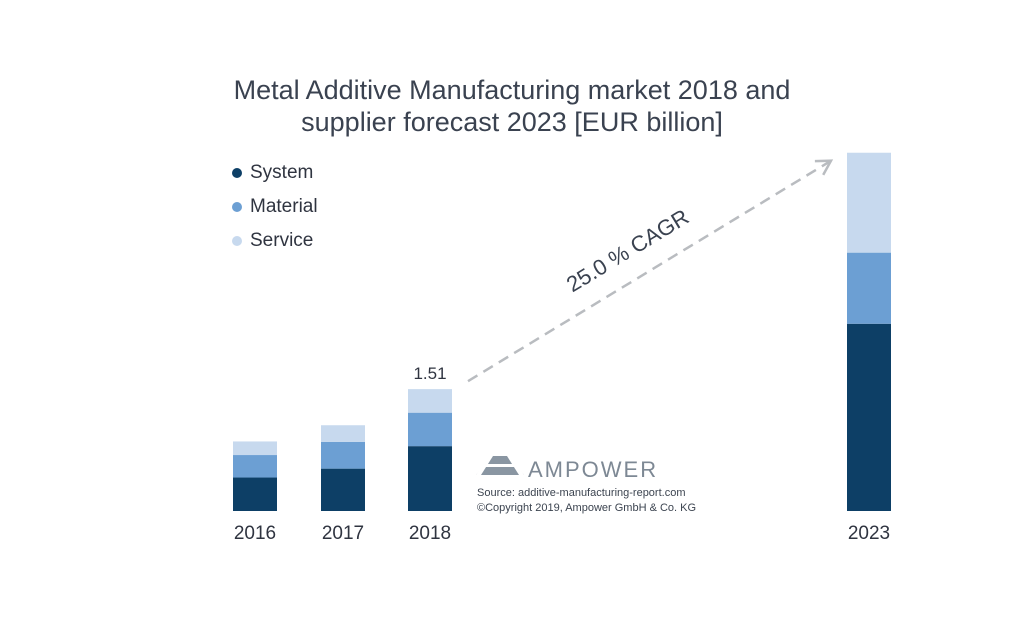 The height and width of the screenshot is (622, 1024). Describe the element at coordinates (512, 122) in the screenshot. I see `chart-title-line-2: supplier forecast 2023 [EUR billion]` at that location.